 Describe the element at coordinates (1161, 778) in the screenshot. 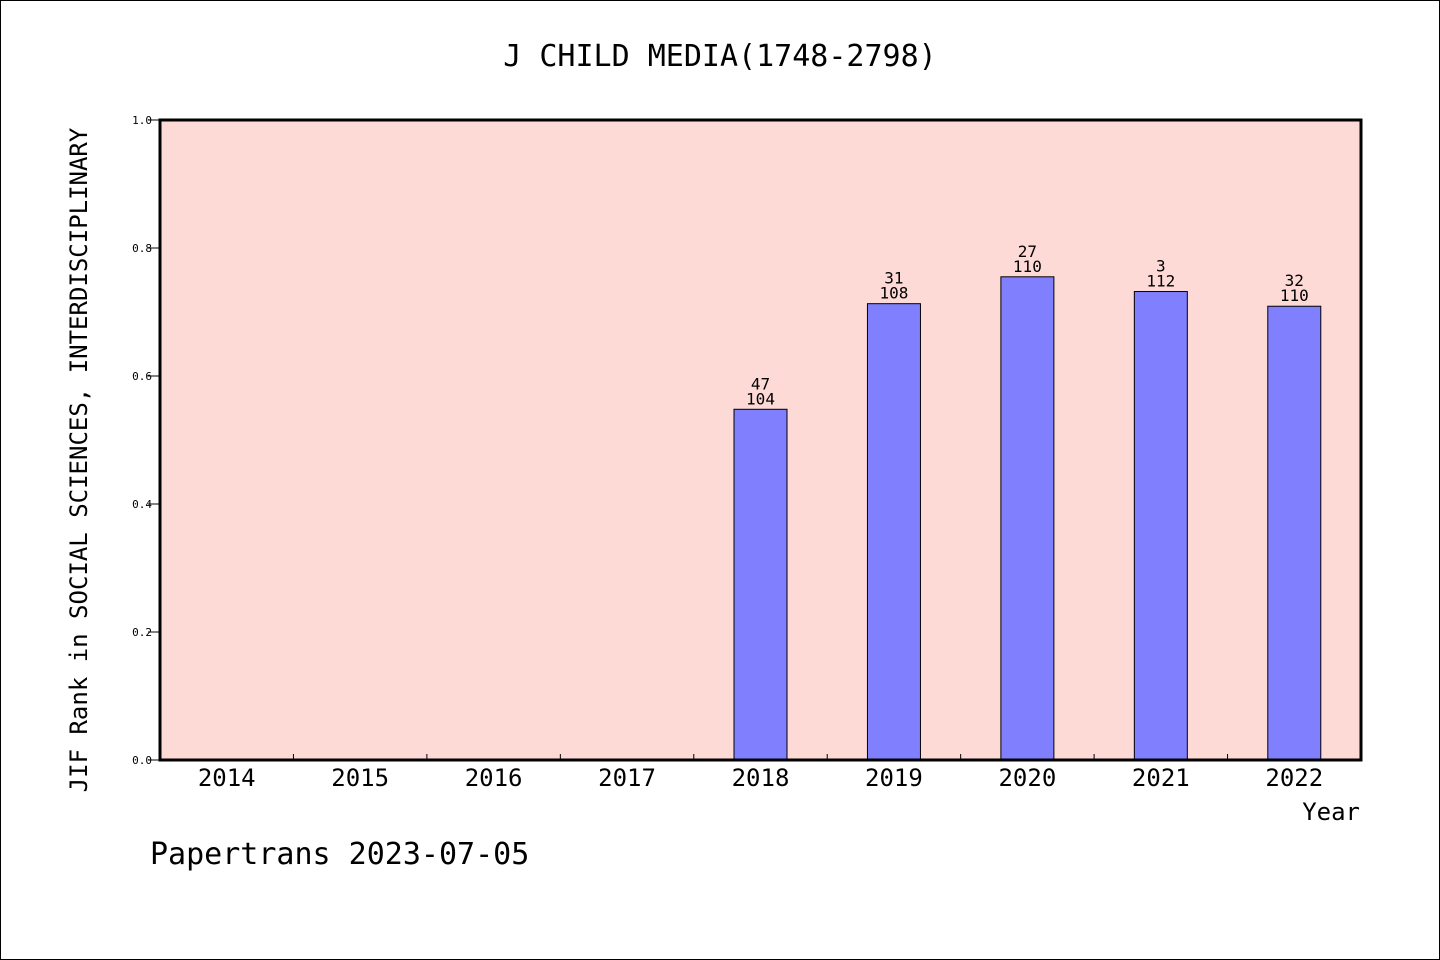

I see `x-tick-label: 2021` at that location.